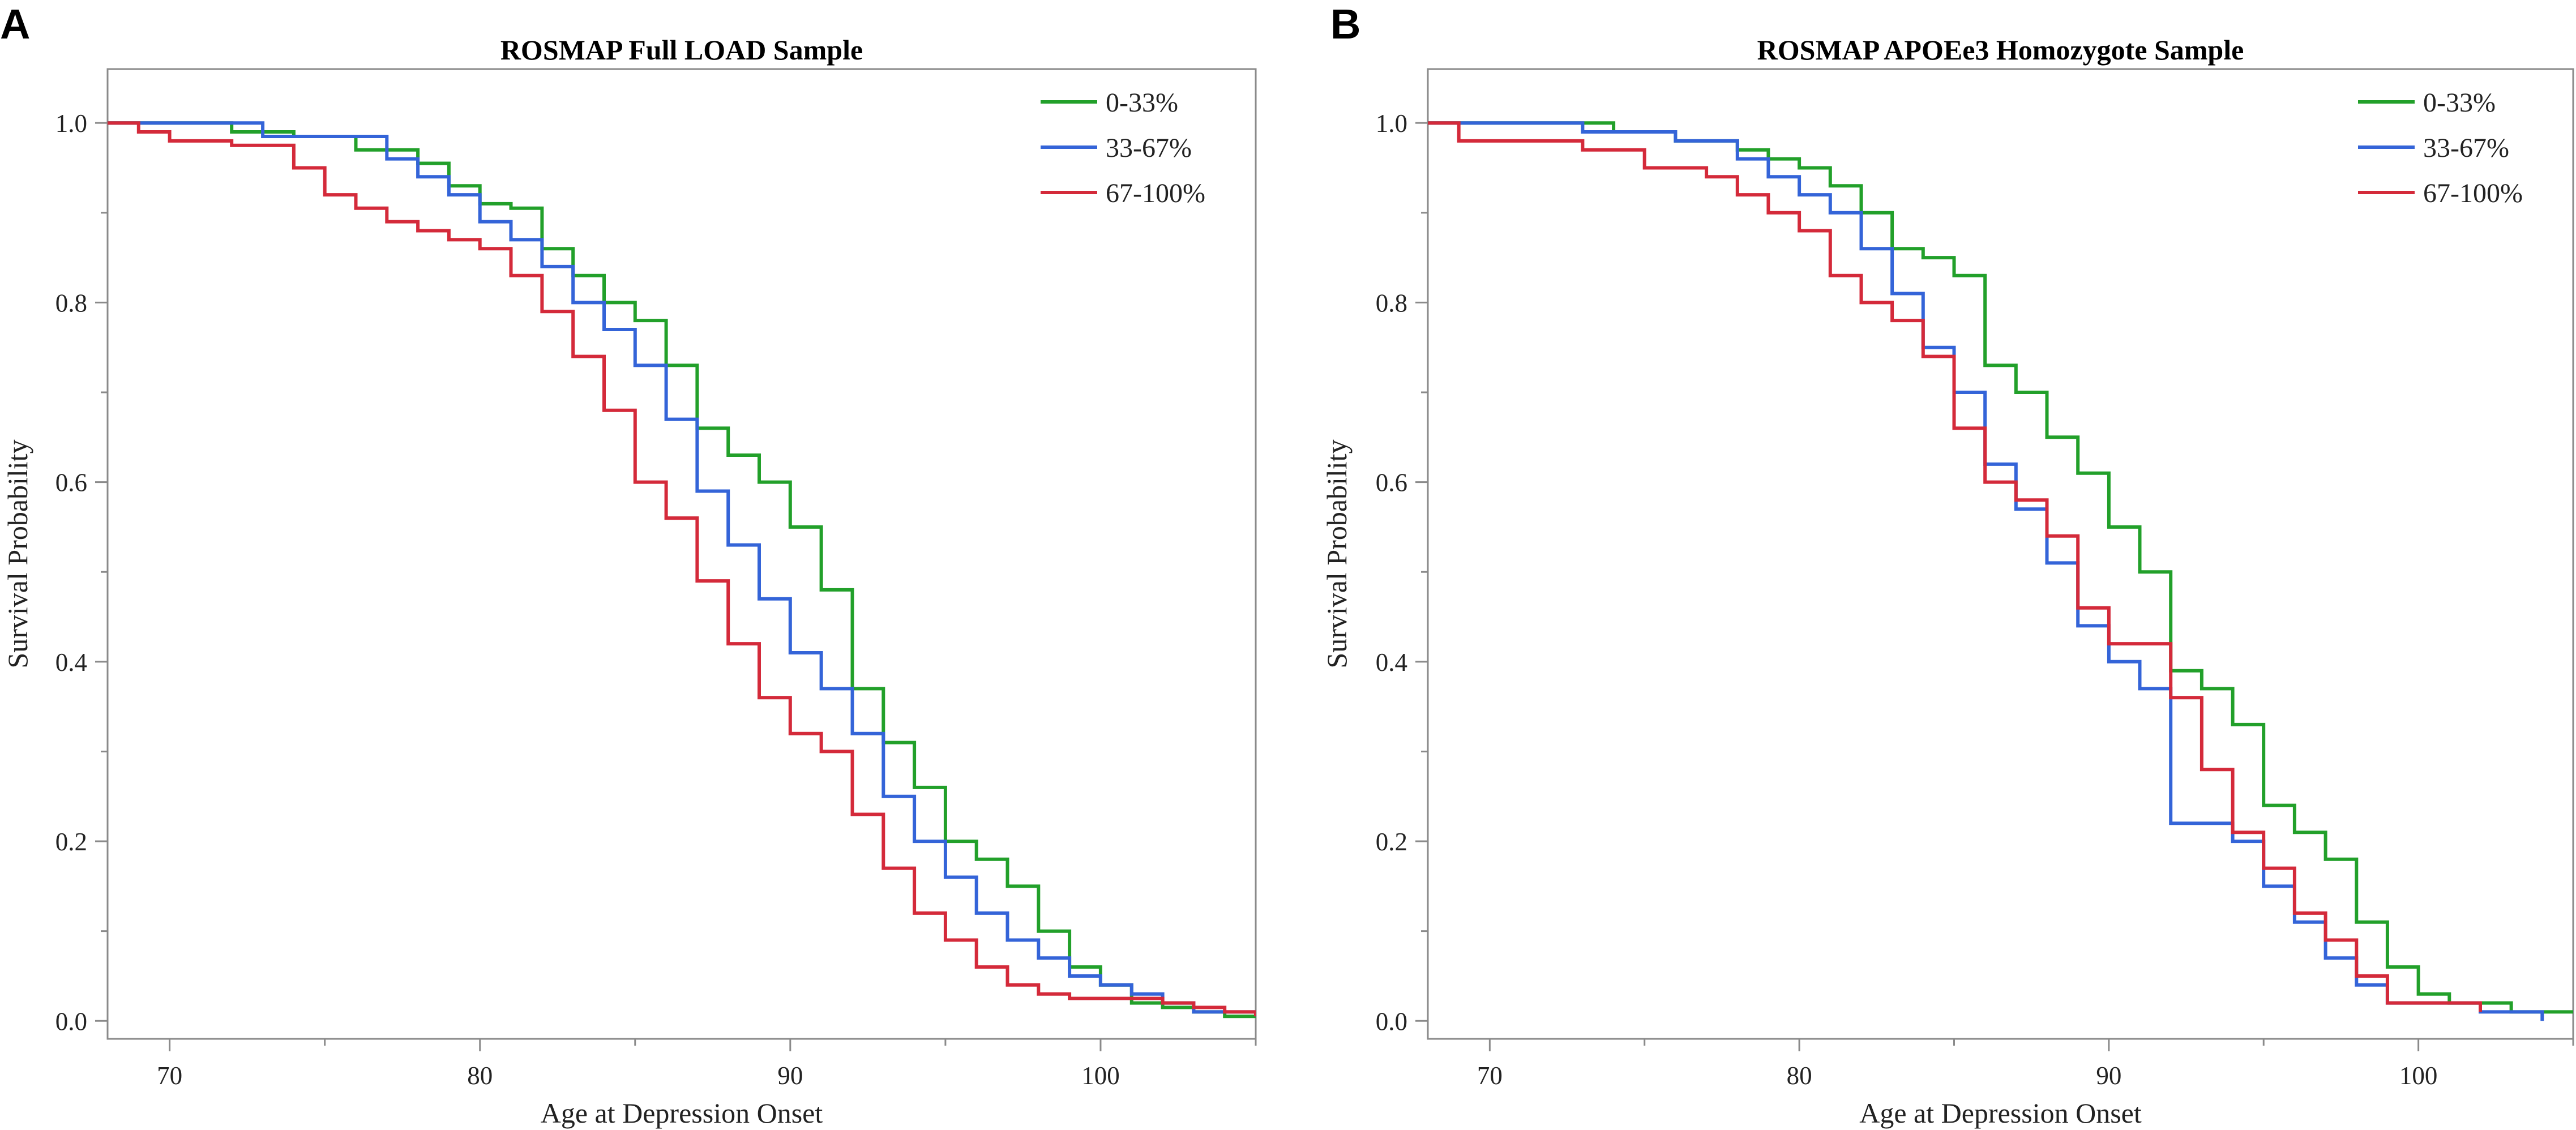 The width and height of the screenshot is (2576, 1130). I want to click on panel-letter: B, so click(1345, 24).